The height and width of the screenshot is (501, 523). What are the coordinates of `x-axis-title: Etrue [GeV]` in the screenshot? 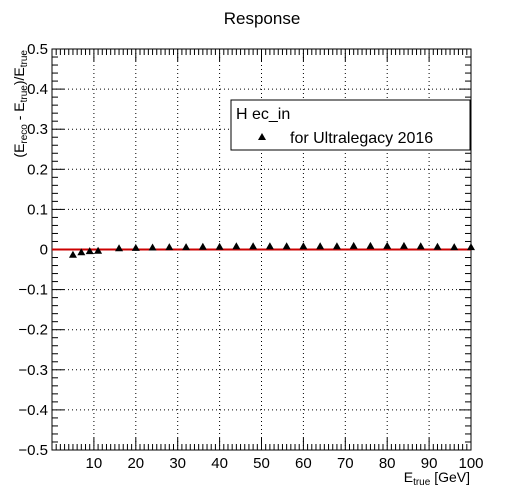 It's located at (437, 478).